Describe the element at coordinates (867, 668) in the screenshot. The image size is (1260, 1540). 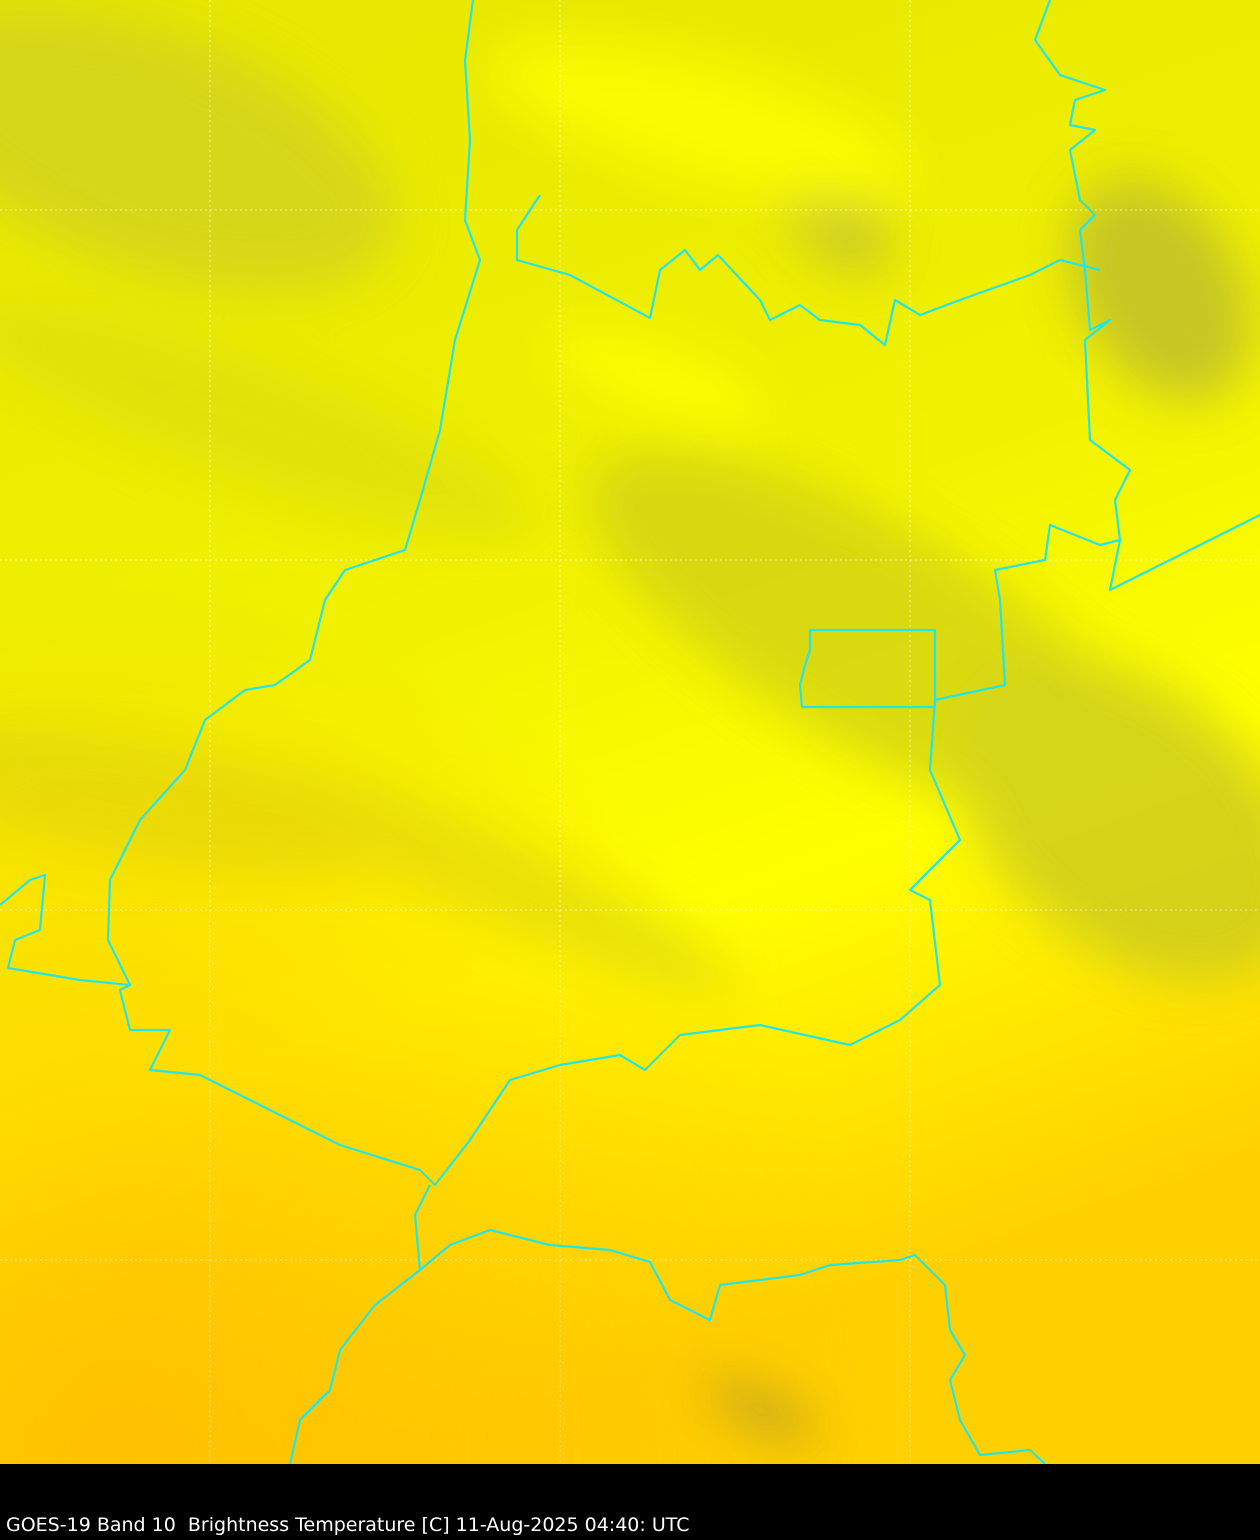
I see `federal-district` at that location.